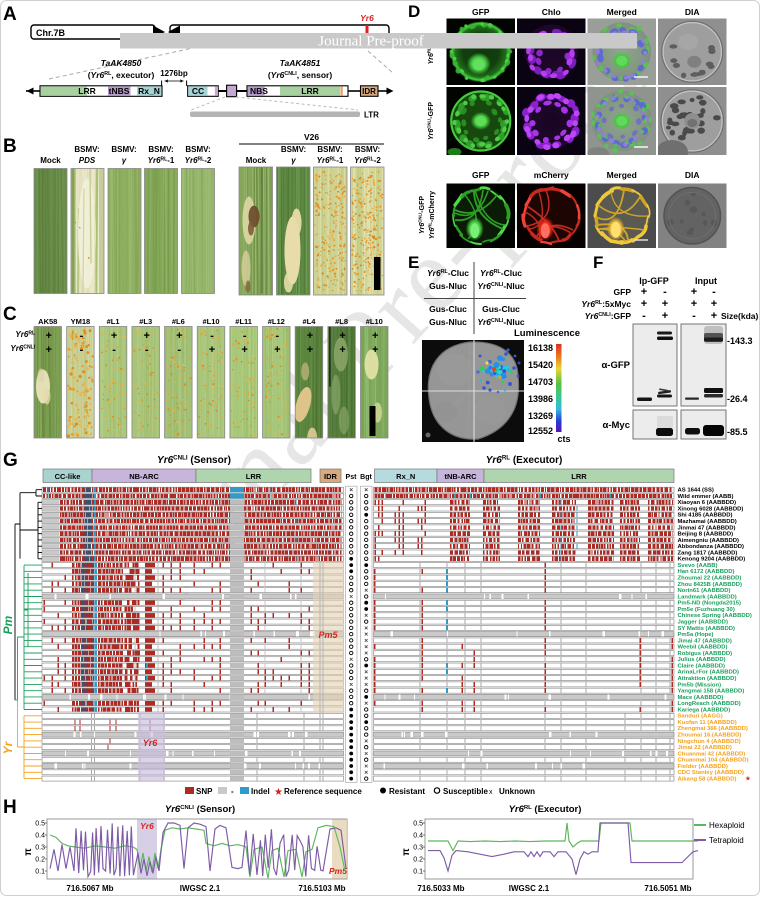 Image resolution: width=760 pixels, height=903 pixels. Describe the element at coordinates (706, 497) in the screenshot. I see `svg-text: Wild emmer (AABB)` at that location.